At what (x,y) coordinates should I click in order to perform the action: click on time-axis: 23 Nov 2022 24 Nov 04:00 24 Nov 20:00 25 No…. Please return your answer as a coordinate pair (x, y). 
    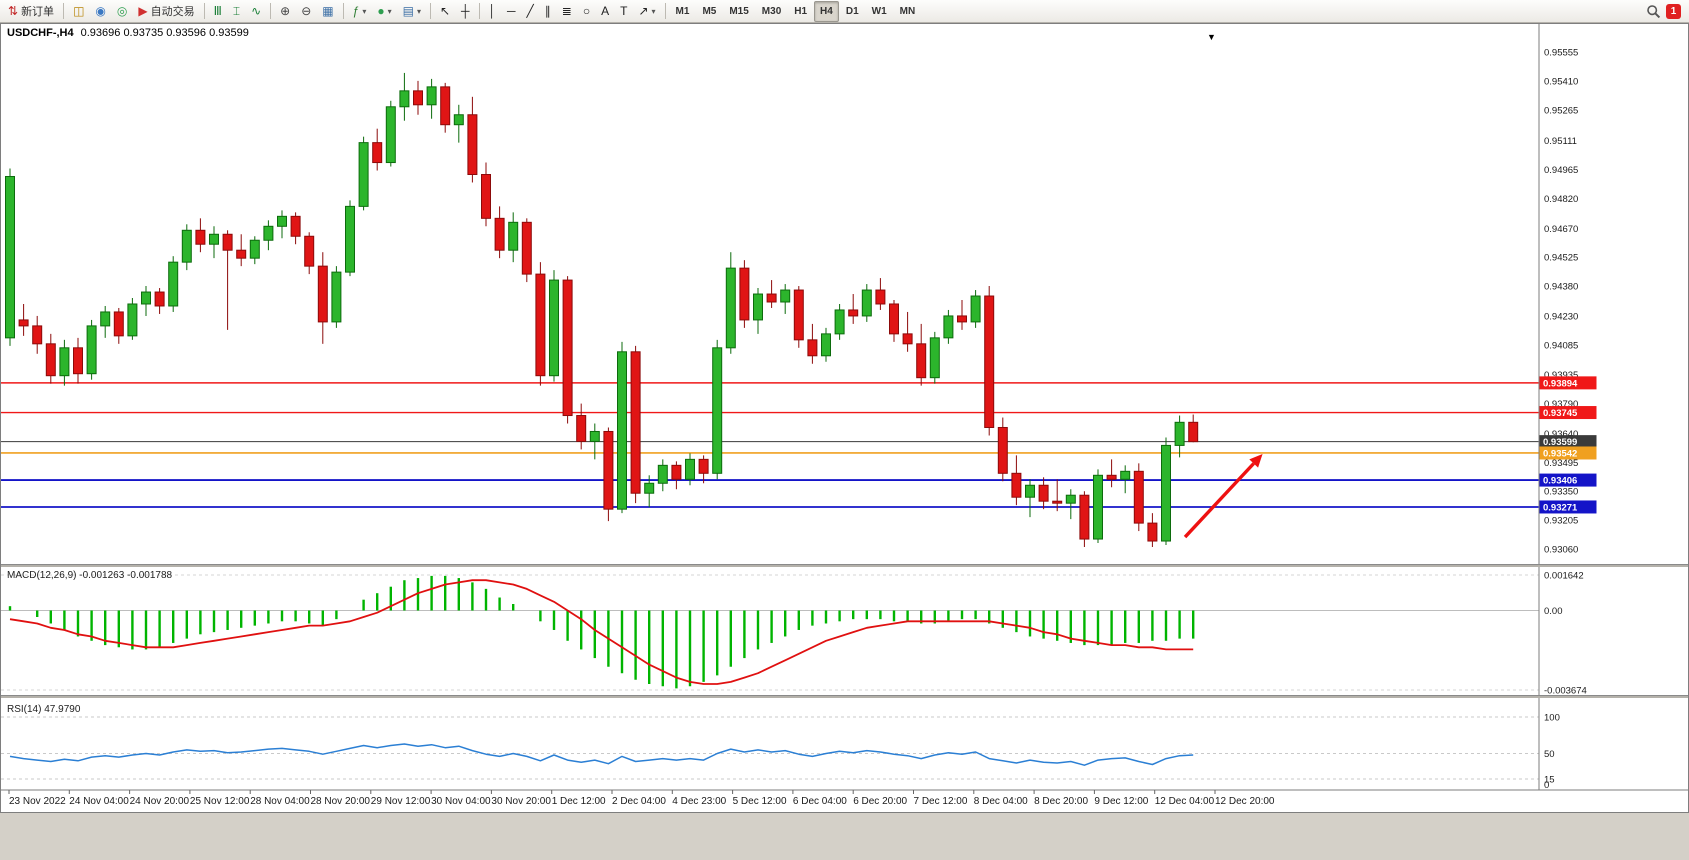
    Looking at the image, I should click on (844, 798).